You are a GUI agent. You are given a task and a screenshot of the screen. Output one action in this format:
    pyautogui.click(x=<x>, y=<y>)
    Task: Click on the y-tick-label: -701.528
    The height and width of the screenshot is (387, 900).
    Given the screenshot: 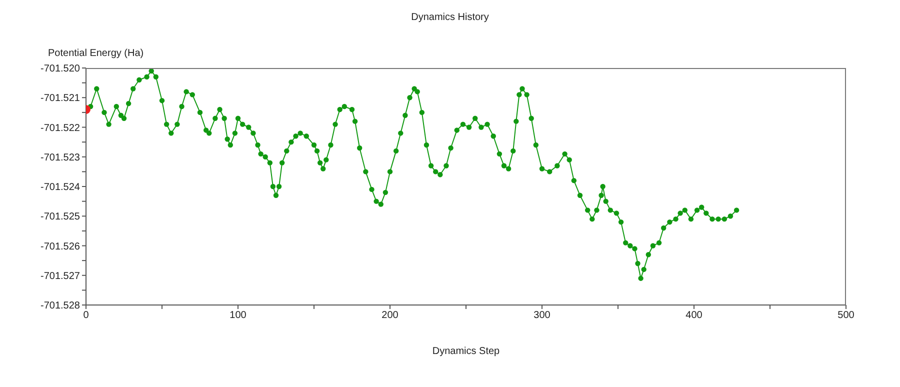 What is the action you would take?
    pyautogui.click(x=60, y=306)
    